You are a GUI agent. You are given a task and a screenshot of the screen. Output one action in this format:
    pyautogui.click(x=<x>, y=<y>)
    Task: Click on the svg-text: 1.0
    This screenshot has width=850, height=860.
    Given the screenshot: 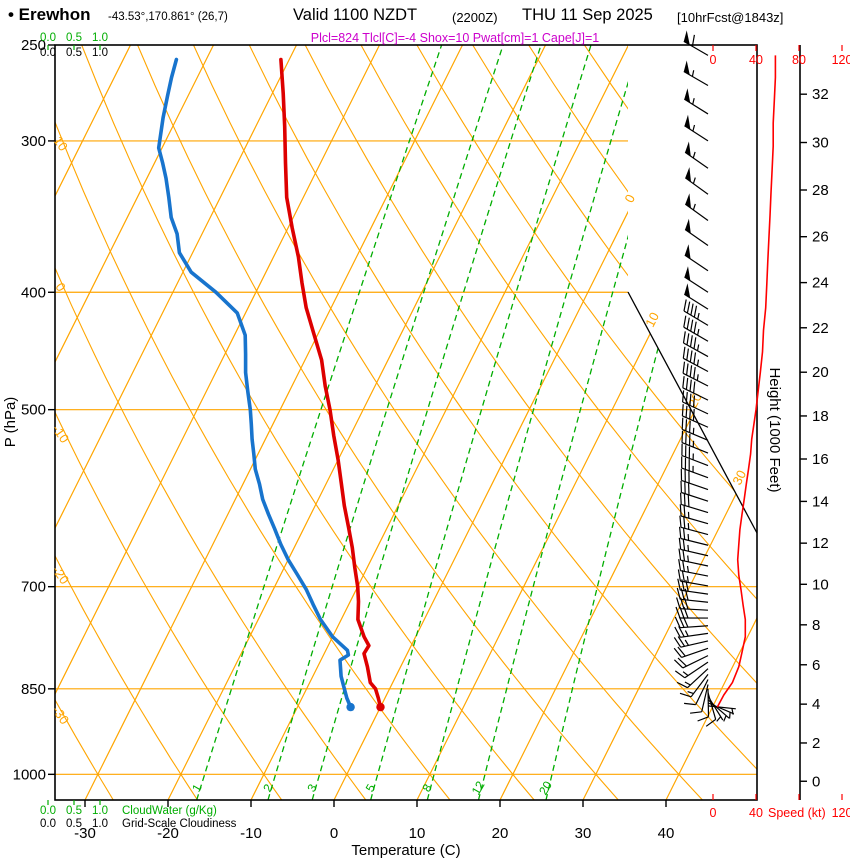 What is the action you would take?
    pyautogui.click(x=100, y=824)
    